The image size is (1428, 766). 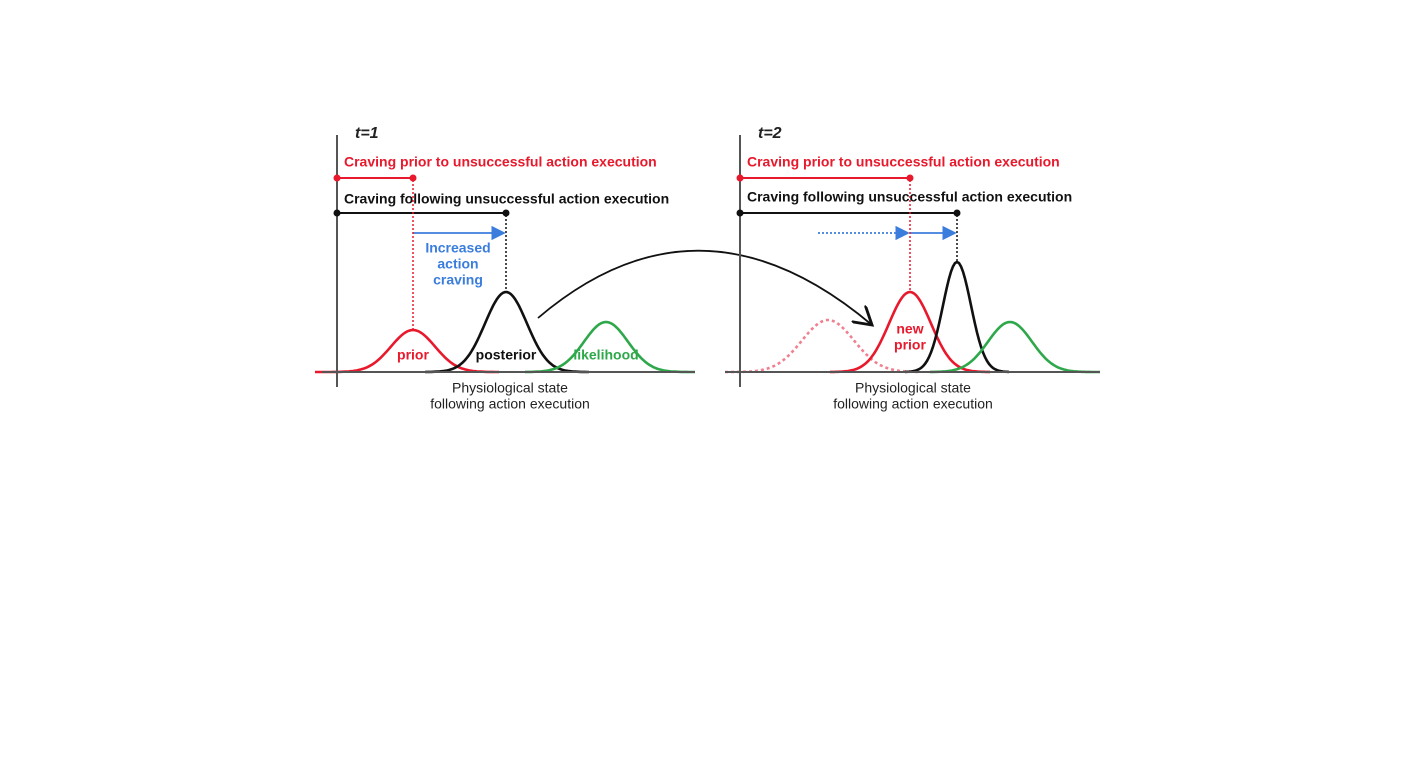 I want to click on curve-label: posterior, so click(x=506, y=355).